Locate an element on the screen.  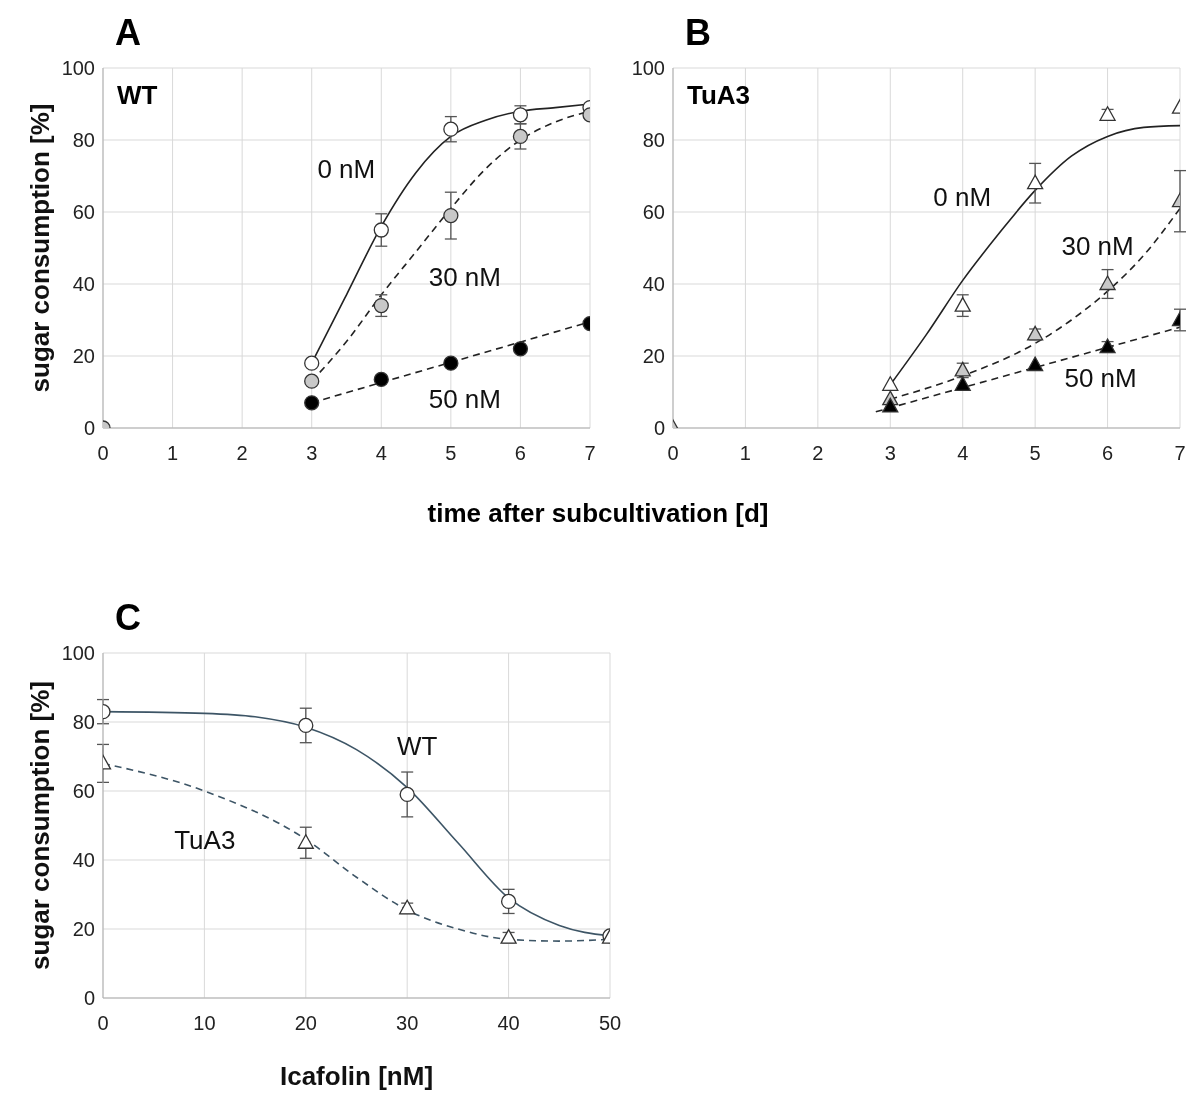
x-axis-title: Icafolin [nM] is located at coordinates (356, 1076).